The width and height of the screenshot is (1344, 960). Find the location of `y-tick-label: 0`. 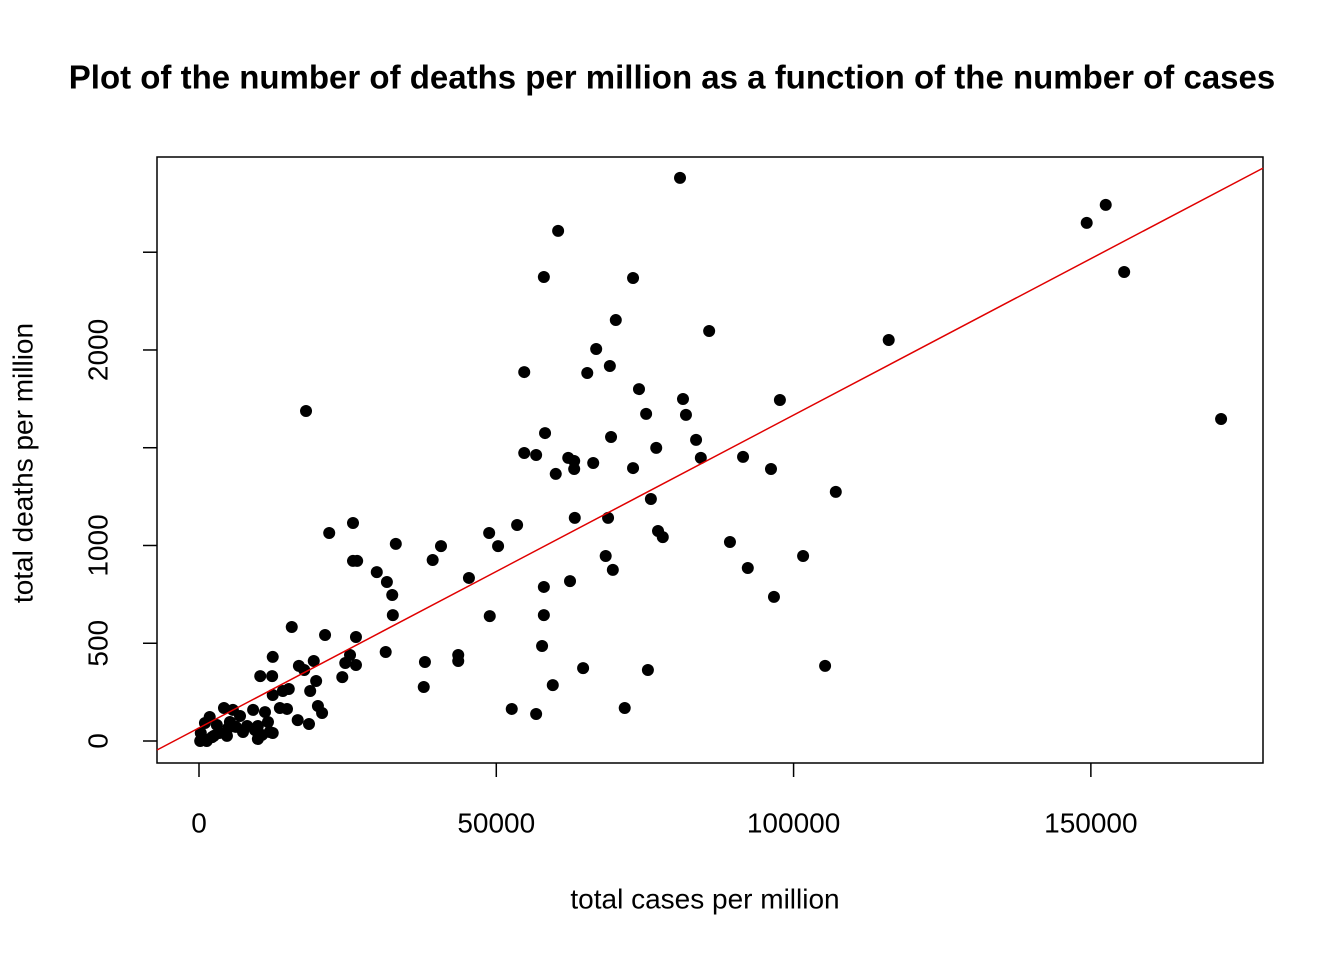

y-tick-label: 0 is located at coordinates (97, 741).